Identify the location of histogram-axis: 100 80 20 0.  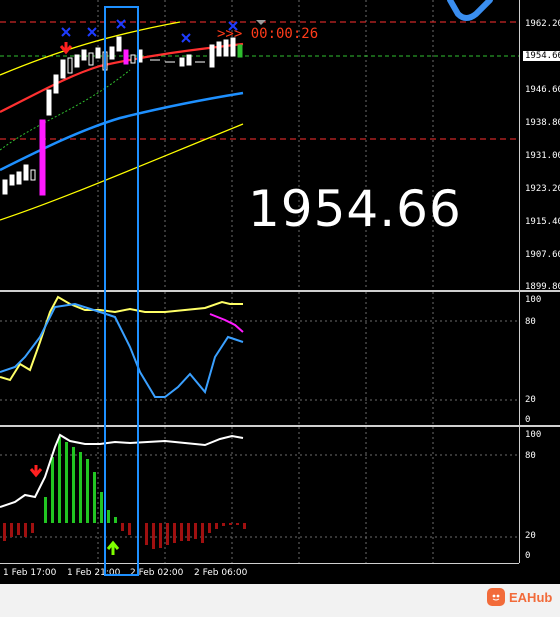
(539, 495).